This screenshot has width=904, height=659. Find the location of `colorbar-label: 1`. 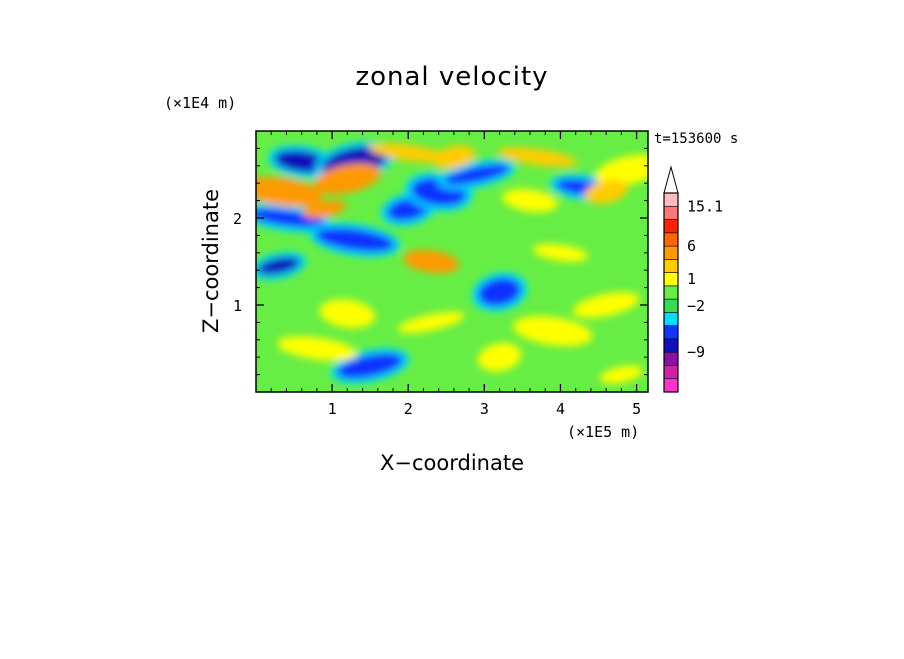

colorbar-label: 1 is located at coordinates (691, 279).